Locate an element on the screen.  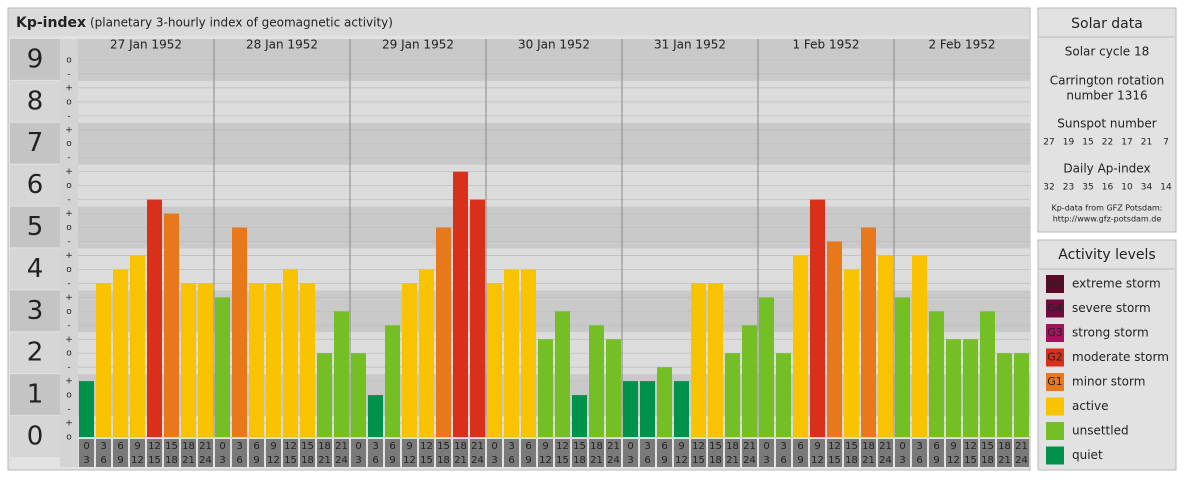
source: http://www.gfz-potsdam.de is located at coordinates (1107, 219).